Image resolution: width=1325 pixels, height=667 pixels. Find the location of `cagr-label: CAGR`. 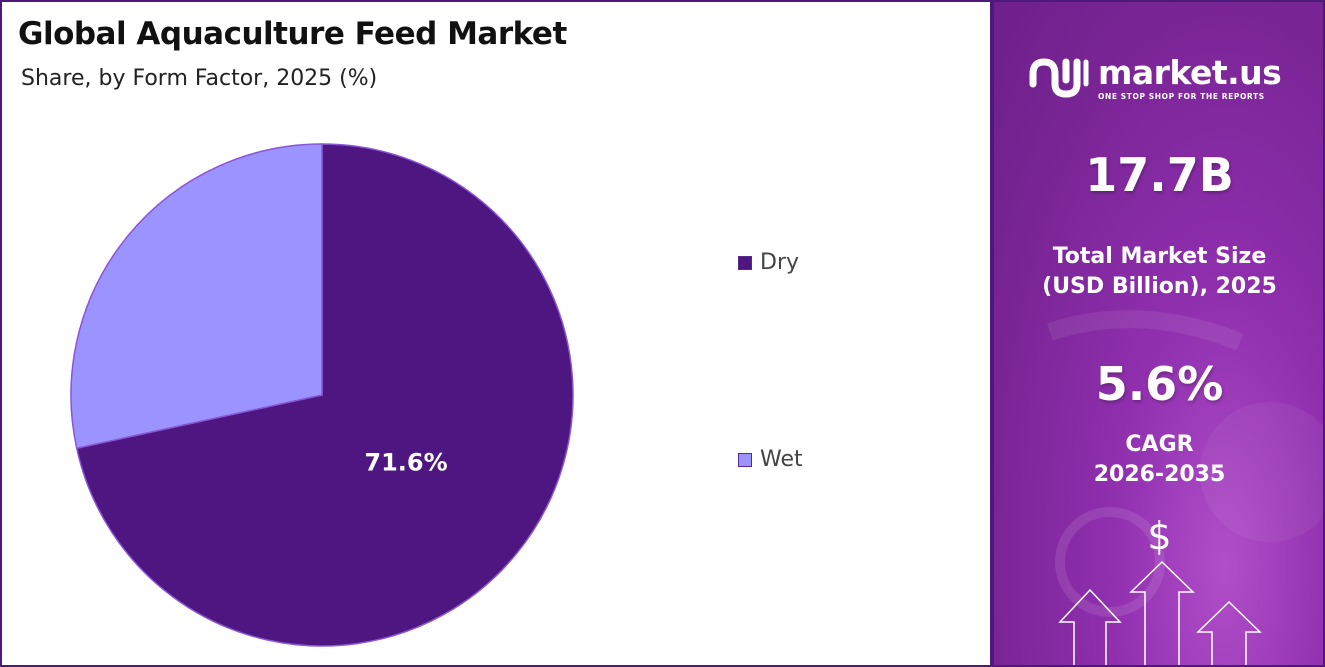

cagr-label: CAGR is located at coordinates (1159, 444).